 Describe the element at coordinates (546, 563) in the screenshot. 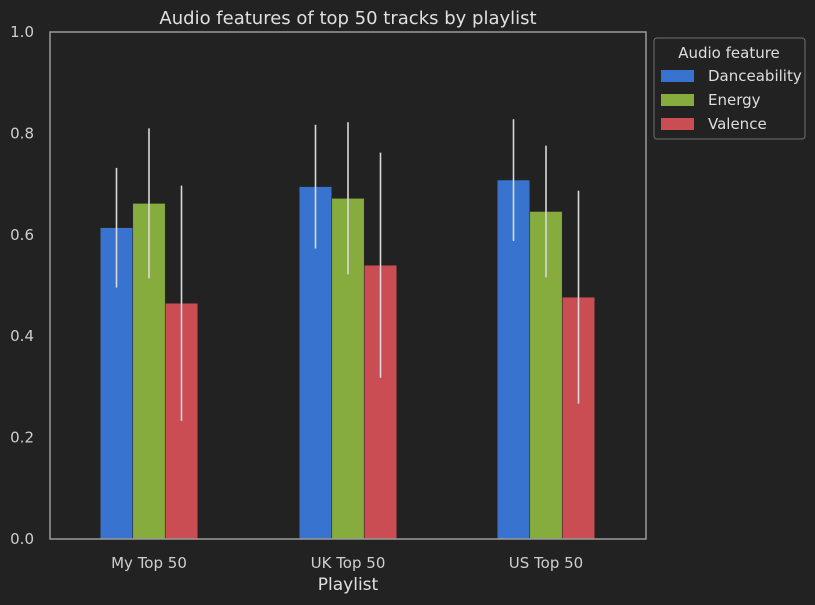

I see `x-tick-label: US Top 50` at that location.